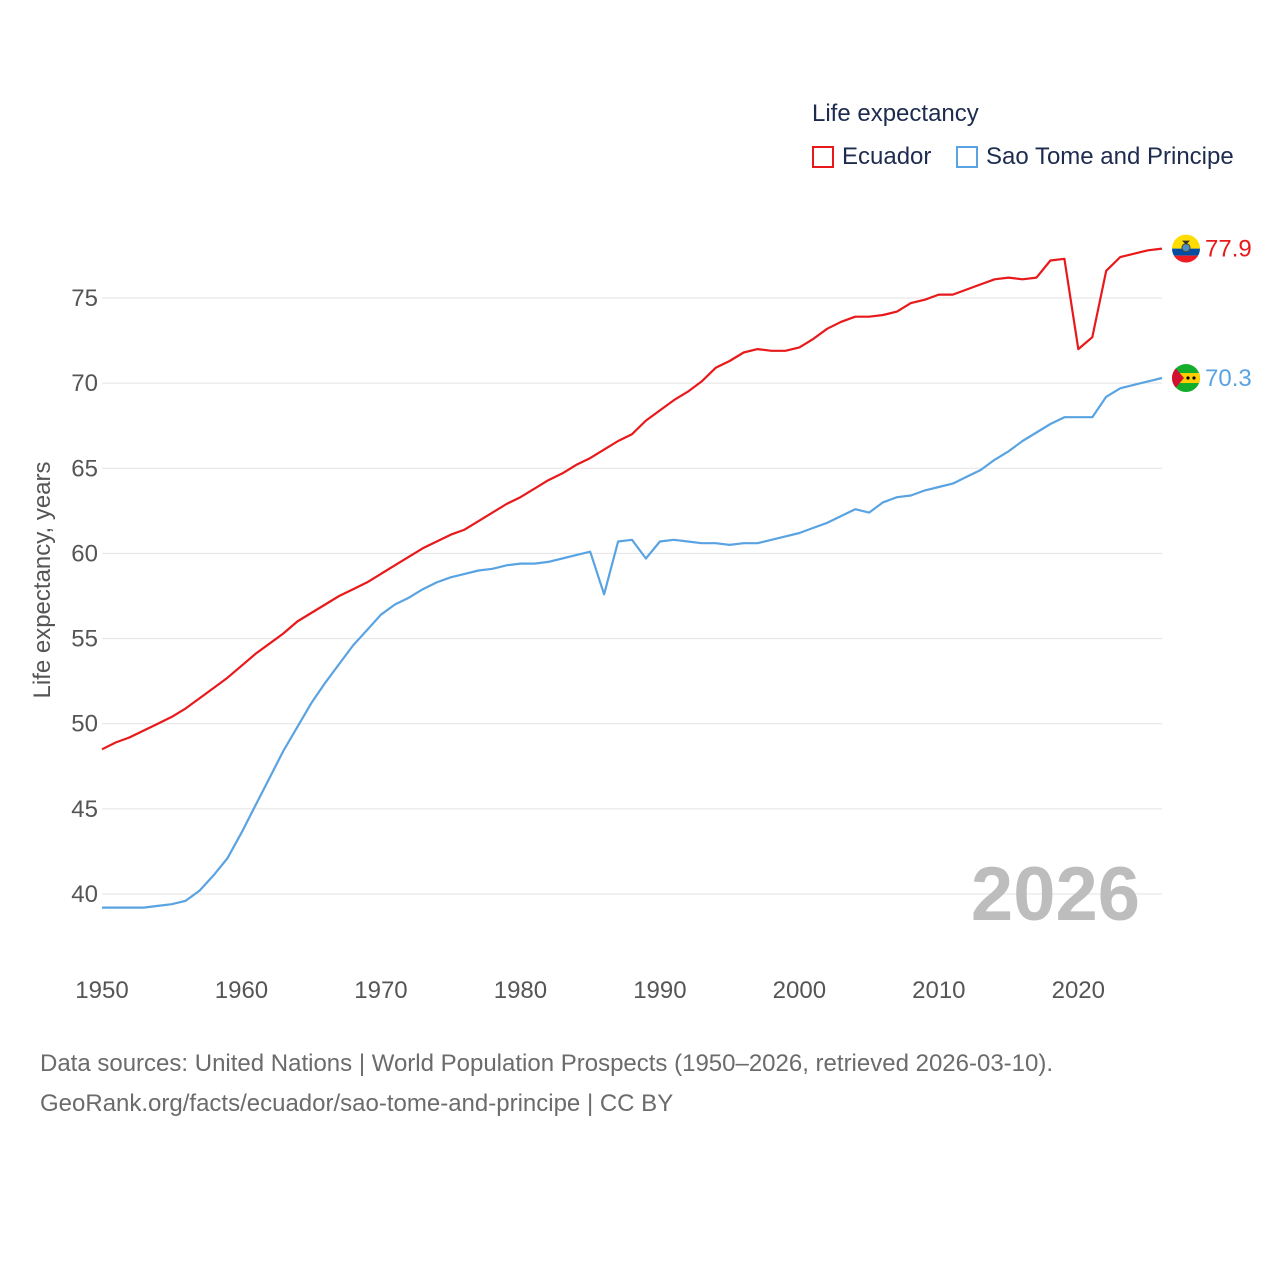  Describe the element at coordinates (101, 990) in the screenshot. I see `x-tick-label: 1950` at that location.